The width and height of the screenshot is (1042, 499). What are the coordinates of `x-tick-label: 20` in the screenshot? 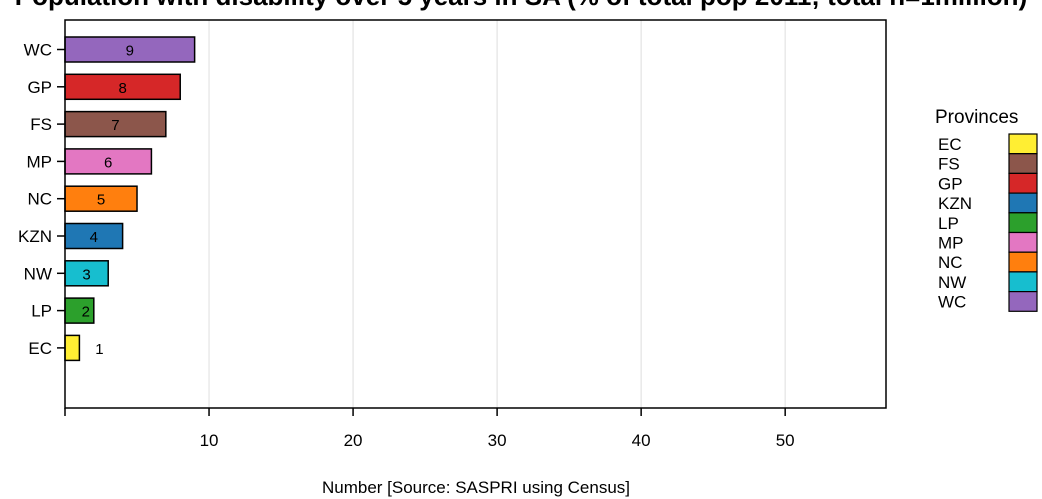 It's located at (353, 440).